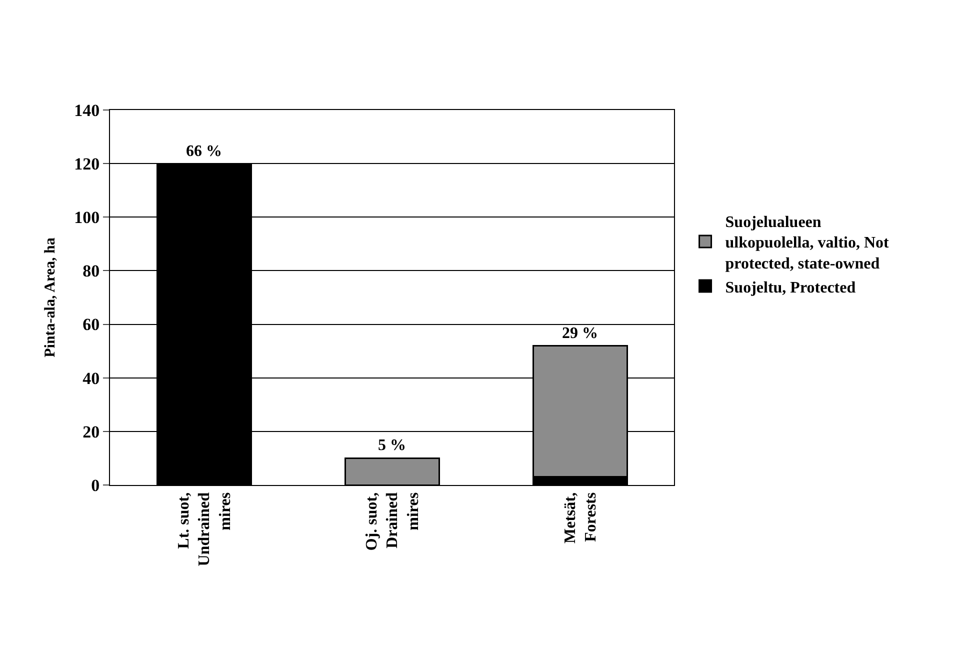 The width and height of the screenshot is (974, 655). What do you see at coordinates (95, 485) in the screenshot?
I see `y-tick-label: 0` at bounding box center [95, 485].